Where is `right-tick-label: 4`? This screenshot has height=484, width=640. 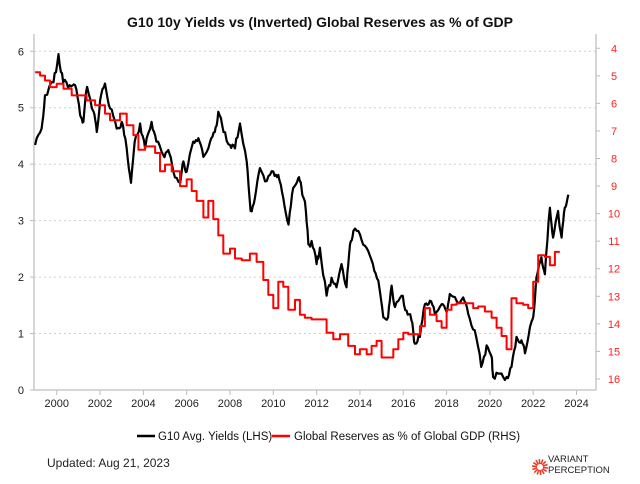
right-tick-label: 4 is located at coordinates (614, 49).